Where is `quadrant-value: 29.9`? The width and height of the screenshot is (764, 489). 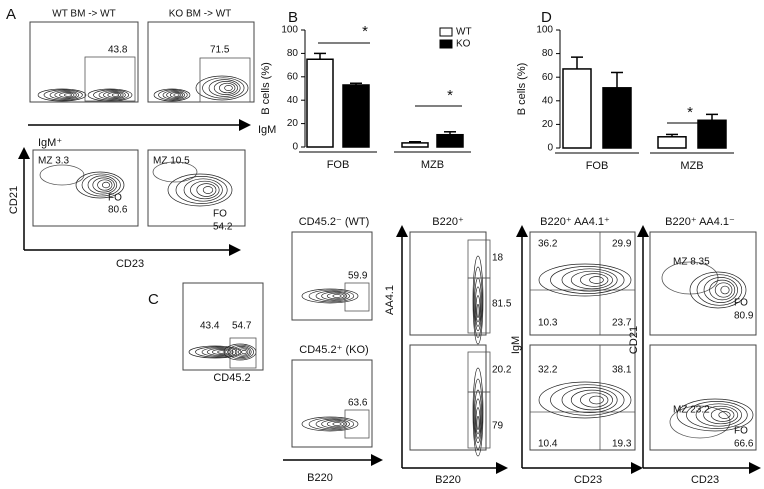
quadrant-value: 29.9 is located at coordinates (622, 244).